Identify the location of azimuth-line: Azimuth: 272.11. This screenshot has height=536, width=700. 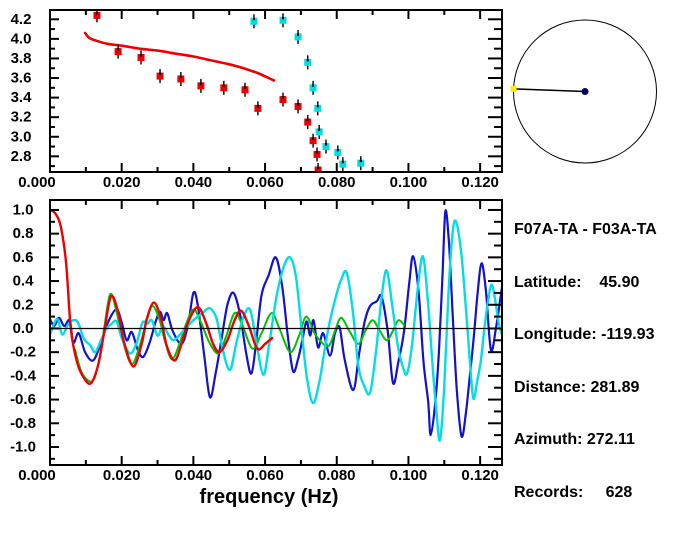
(574, 439).